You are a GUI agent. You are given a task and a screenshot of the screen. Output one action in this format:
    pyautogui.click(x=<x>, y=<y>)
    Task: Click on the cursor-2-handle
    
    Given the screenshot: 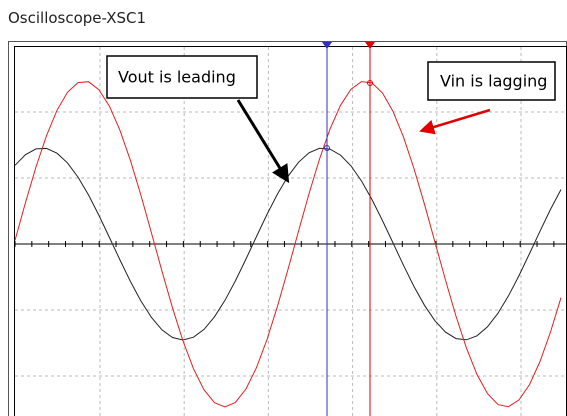 What is the action you would take?
    pyautogui.click(x=370, y=45)
    